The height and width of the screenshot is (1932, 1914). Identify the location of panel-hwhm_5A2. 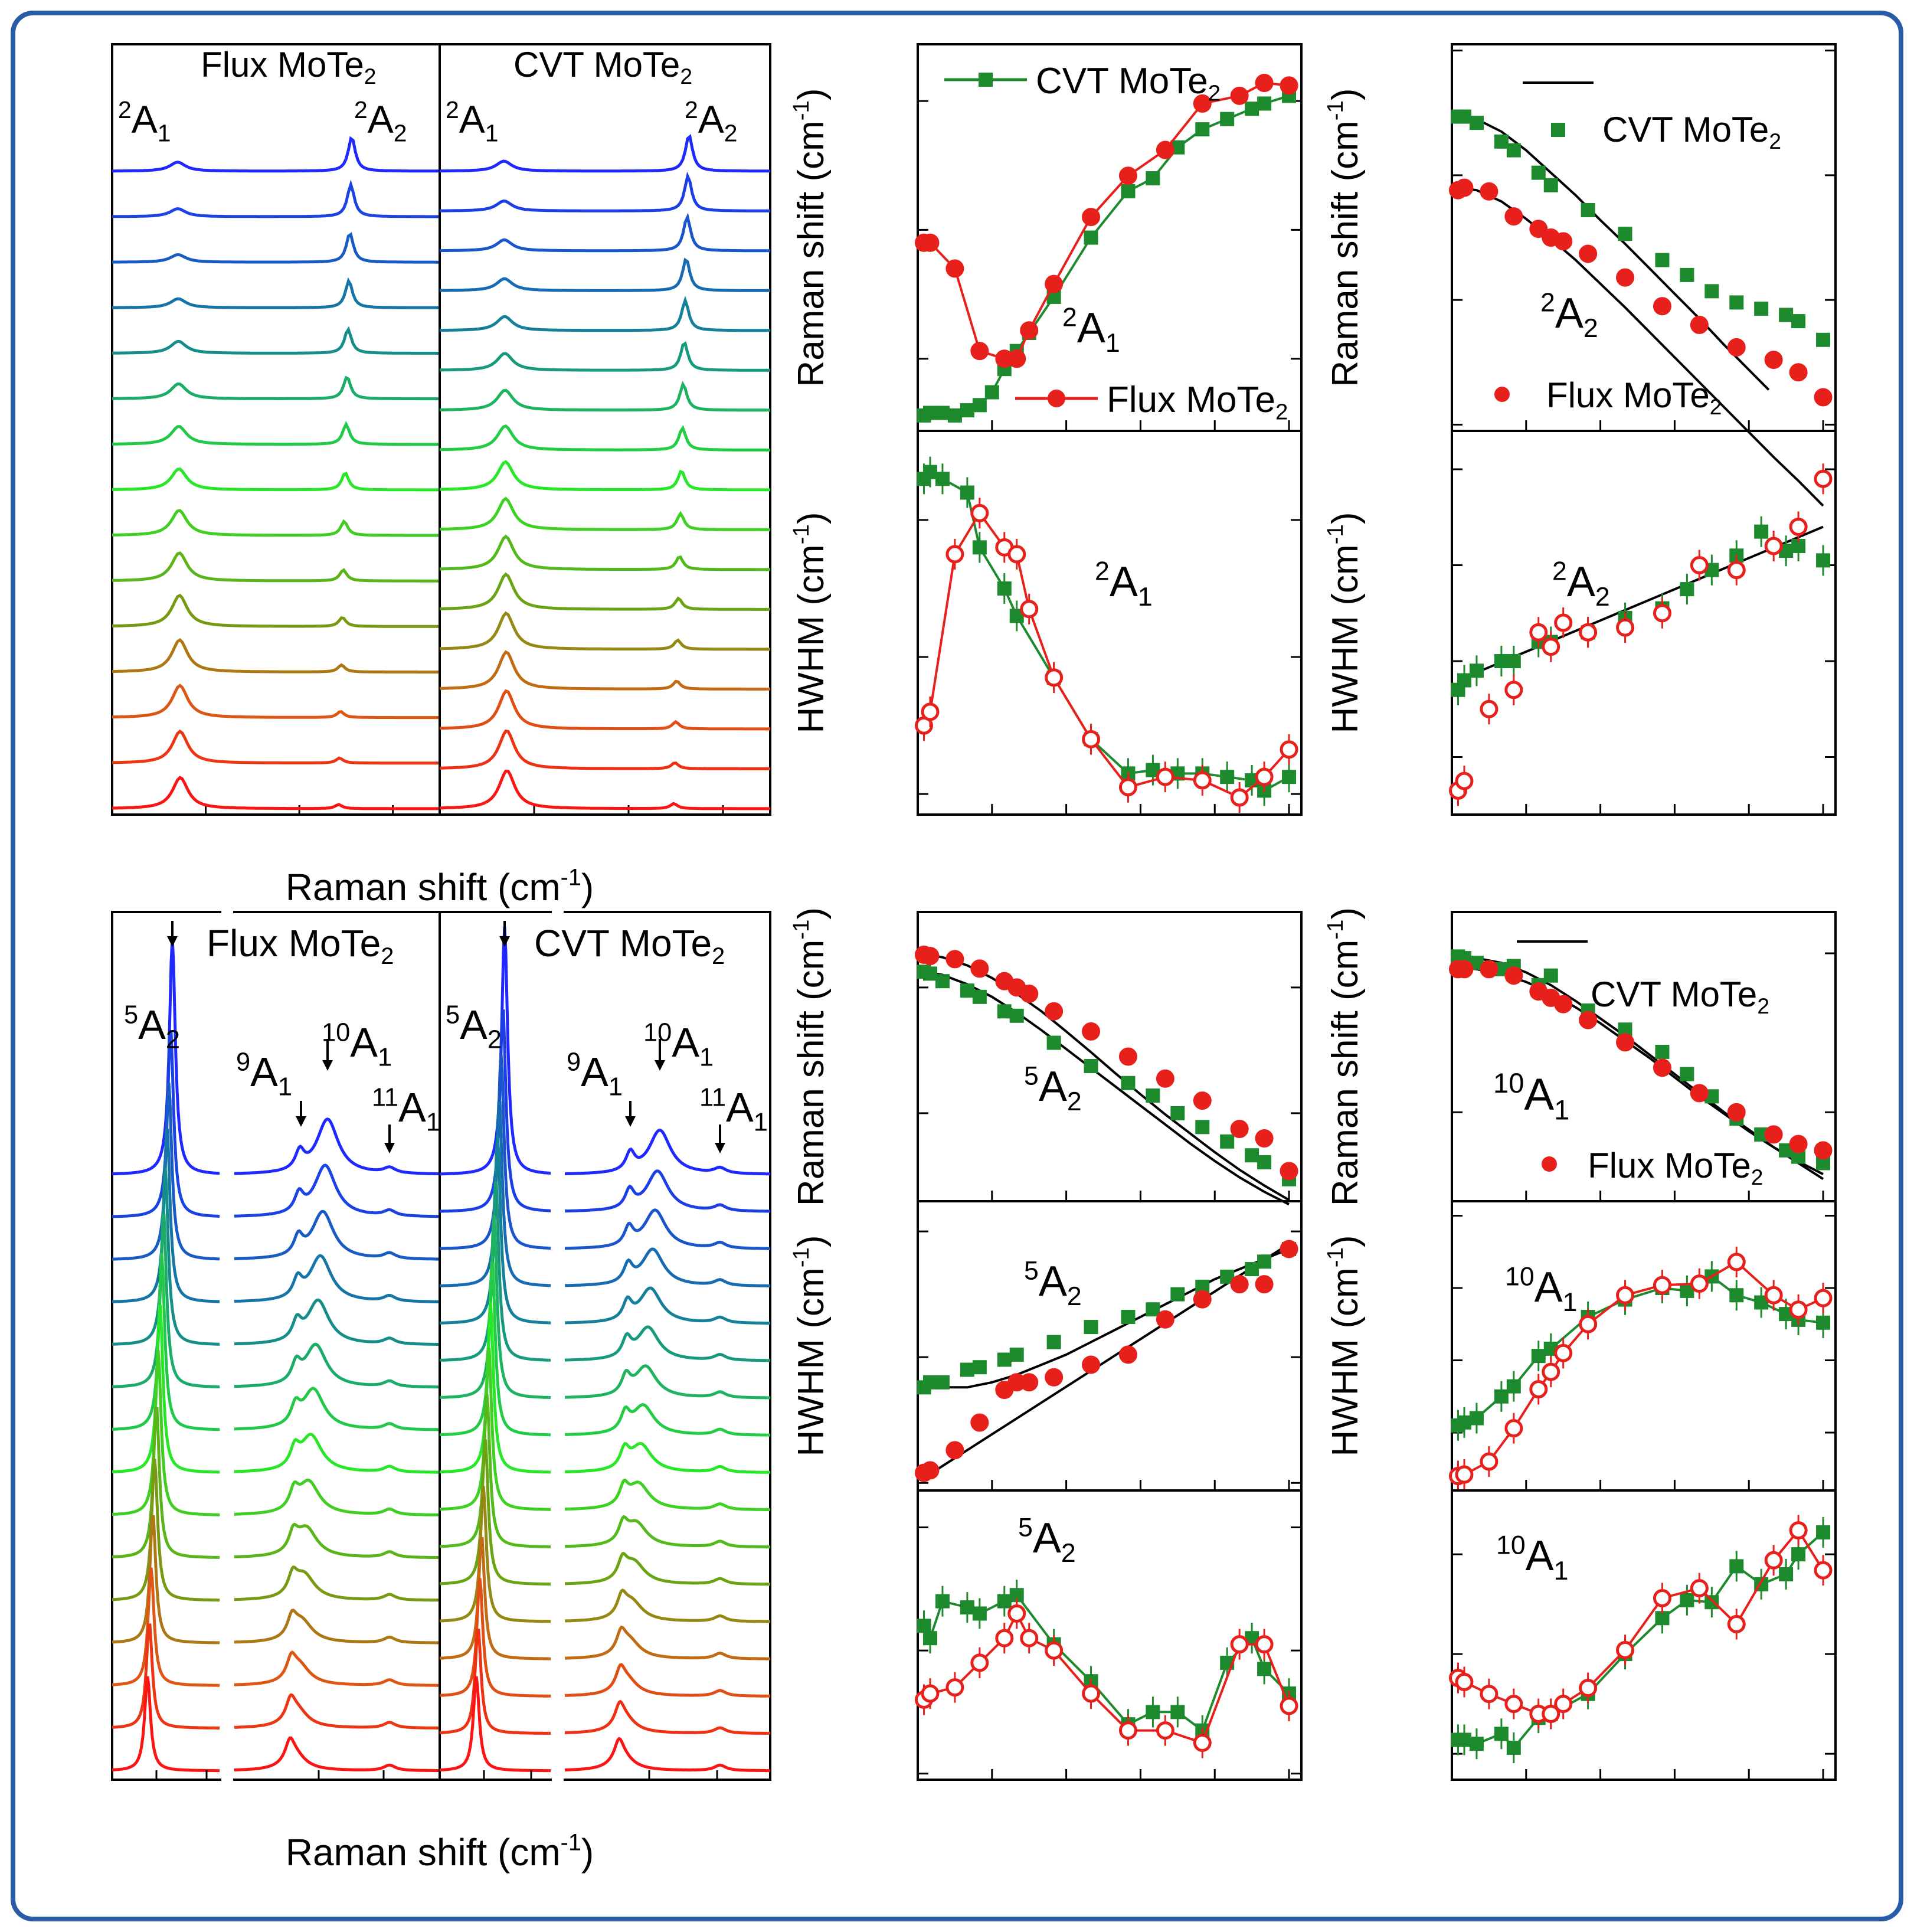
(1108, 1346).